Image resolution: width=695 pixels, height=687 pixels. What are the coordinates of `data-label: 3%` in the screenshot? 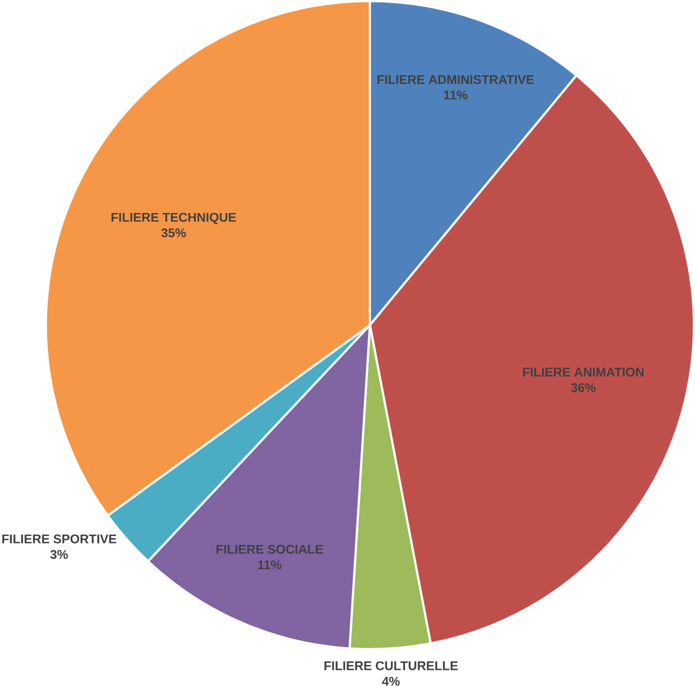 It's located at (59, 554).